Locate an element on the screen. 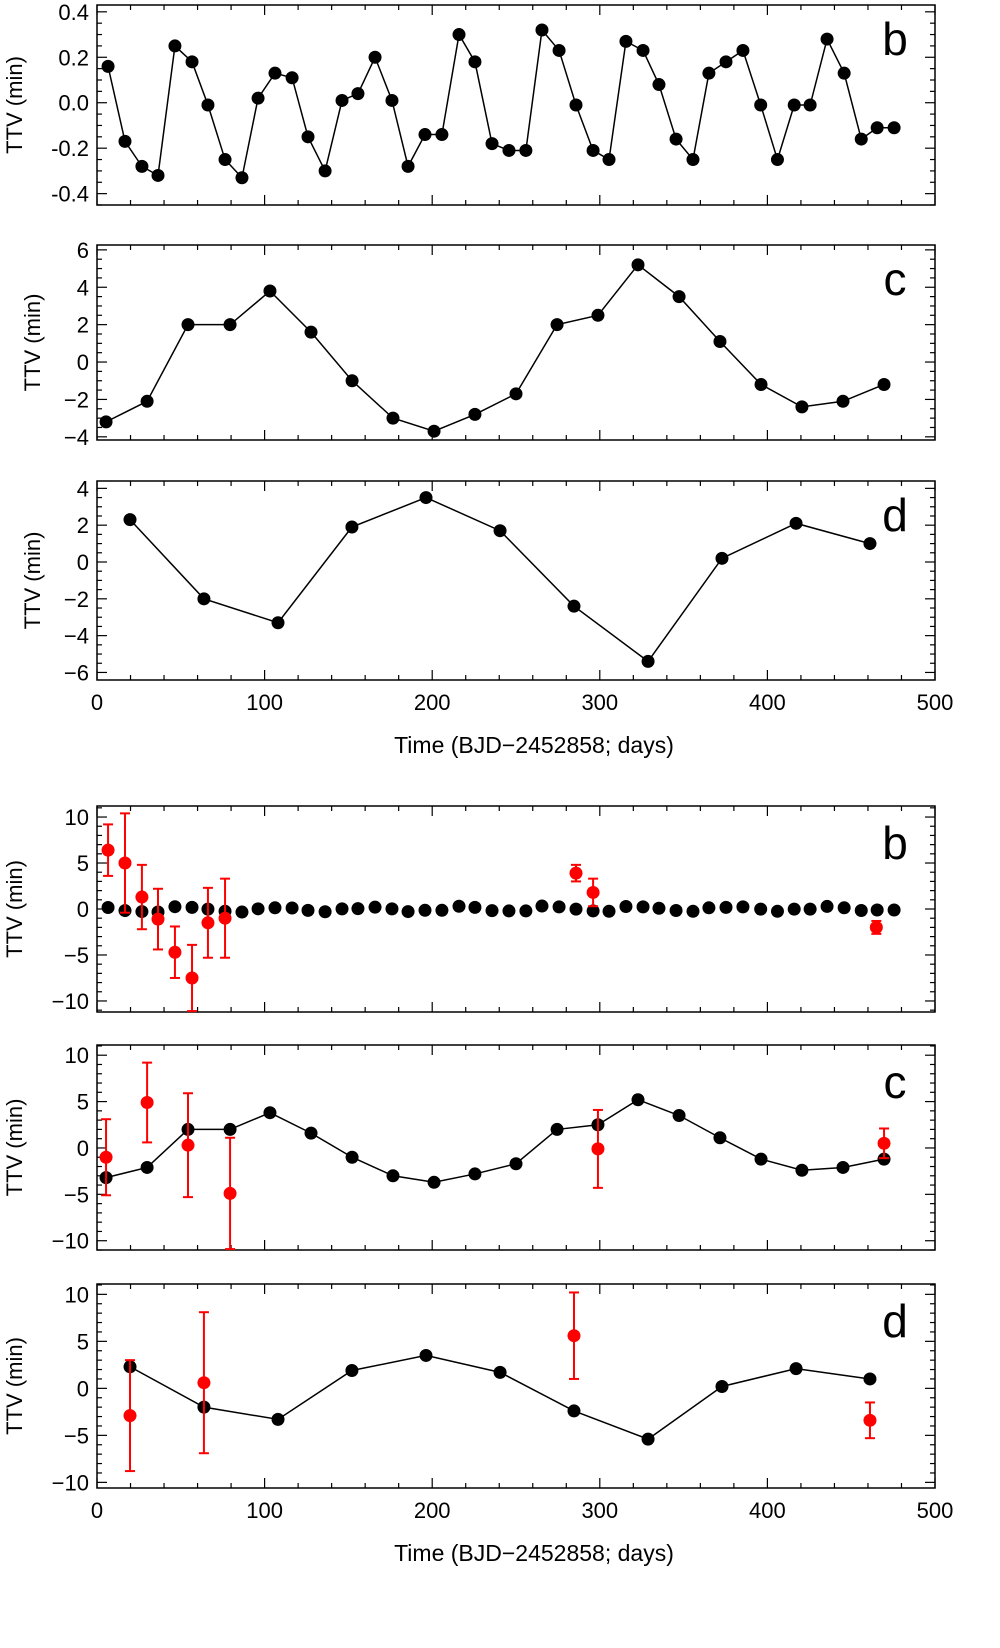  panel-c-4: −10 −5 0 5 10 TTV (min) c is located at coordinates (469, 1148).